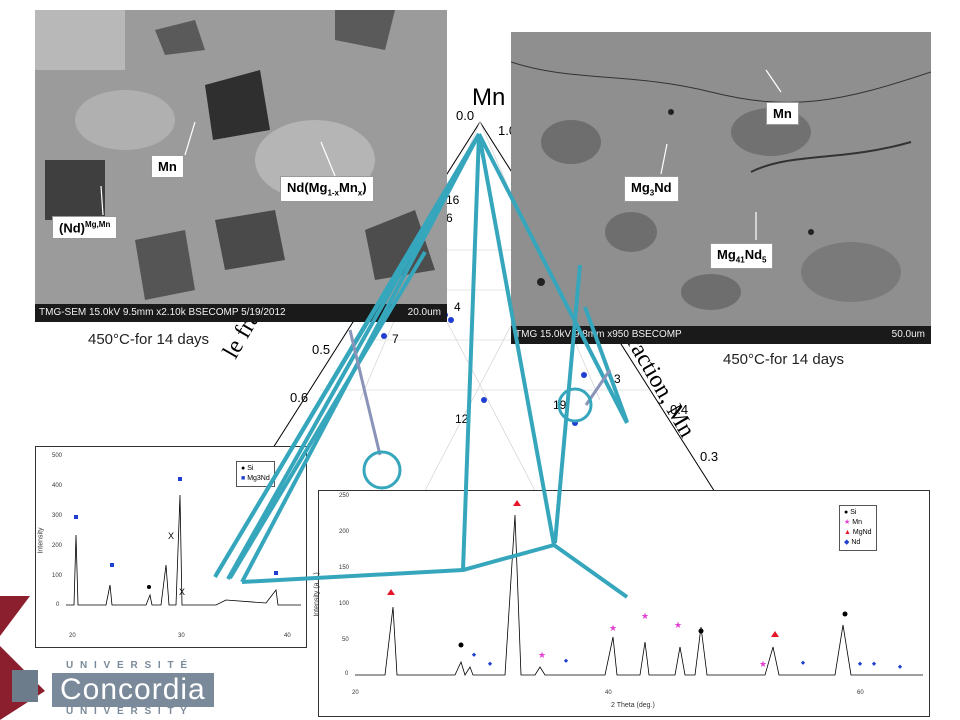 The image size is (960, 720). What do you see at coordinates (784, 359) in the screenshot?
I see `sem-right-caption: 450°C-for 14 days` at bounding box center [784, 359].